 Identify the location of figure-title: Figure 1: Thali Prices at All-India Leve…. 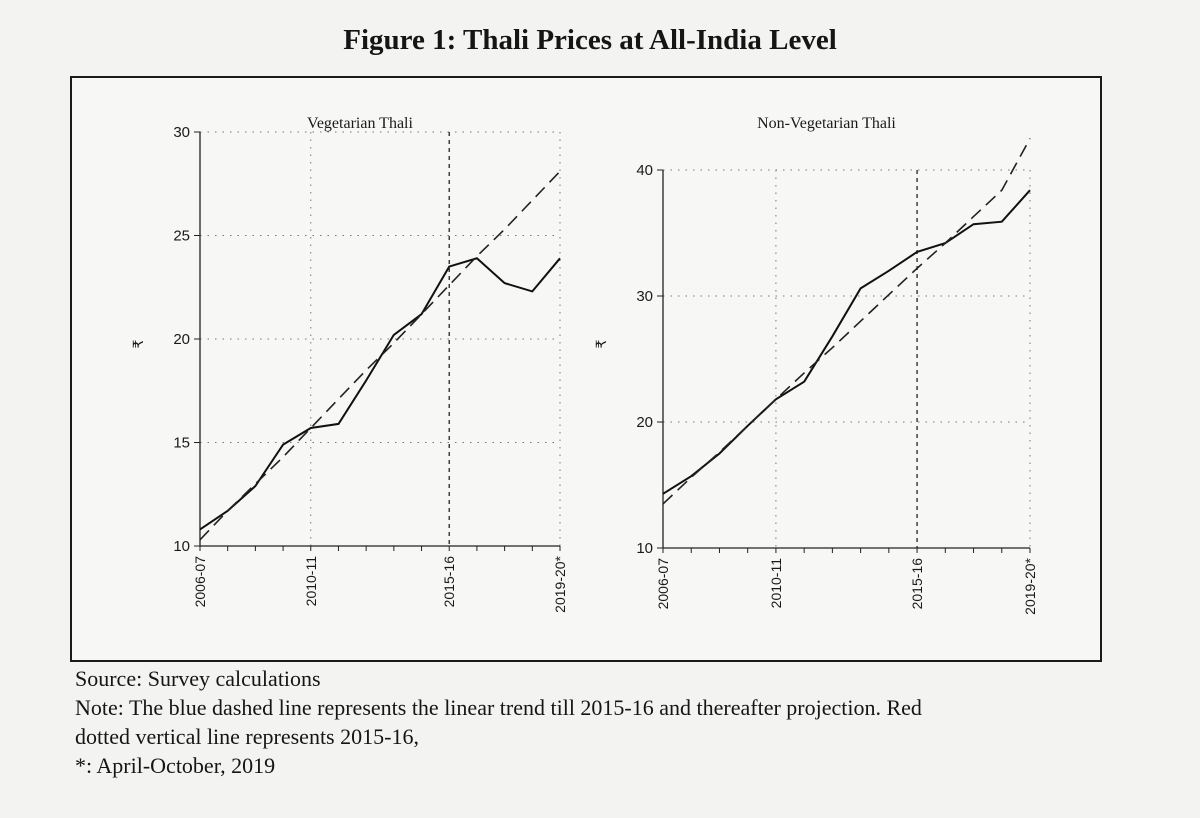
(590, 40).